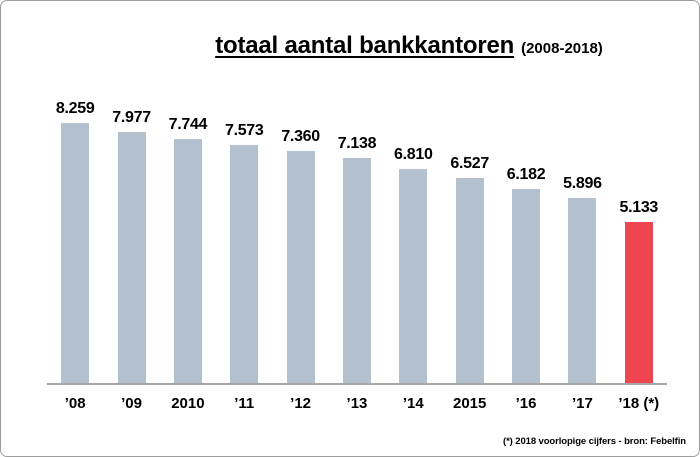 This screenshot has width=700, height=457. What do you see at coordinates (469, 163) in the screenshot?
I see `bar-value-label: 6.527` at bounding box center [469, 163].